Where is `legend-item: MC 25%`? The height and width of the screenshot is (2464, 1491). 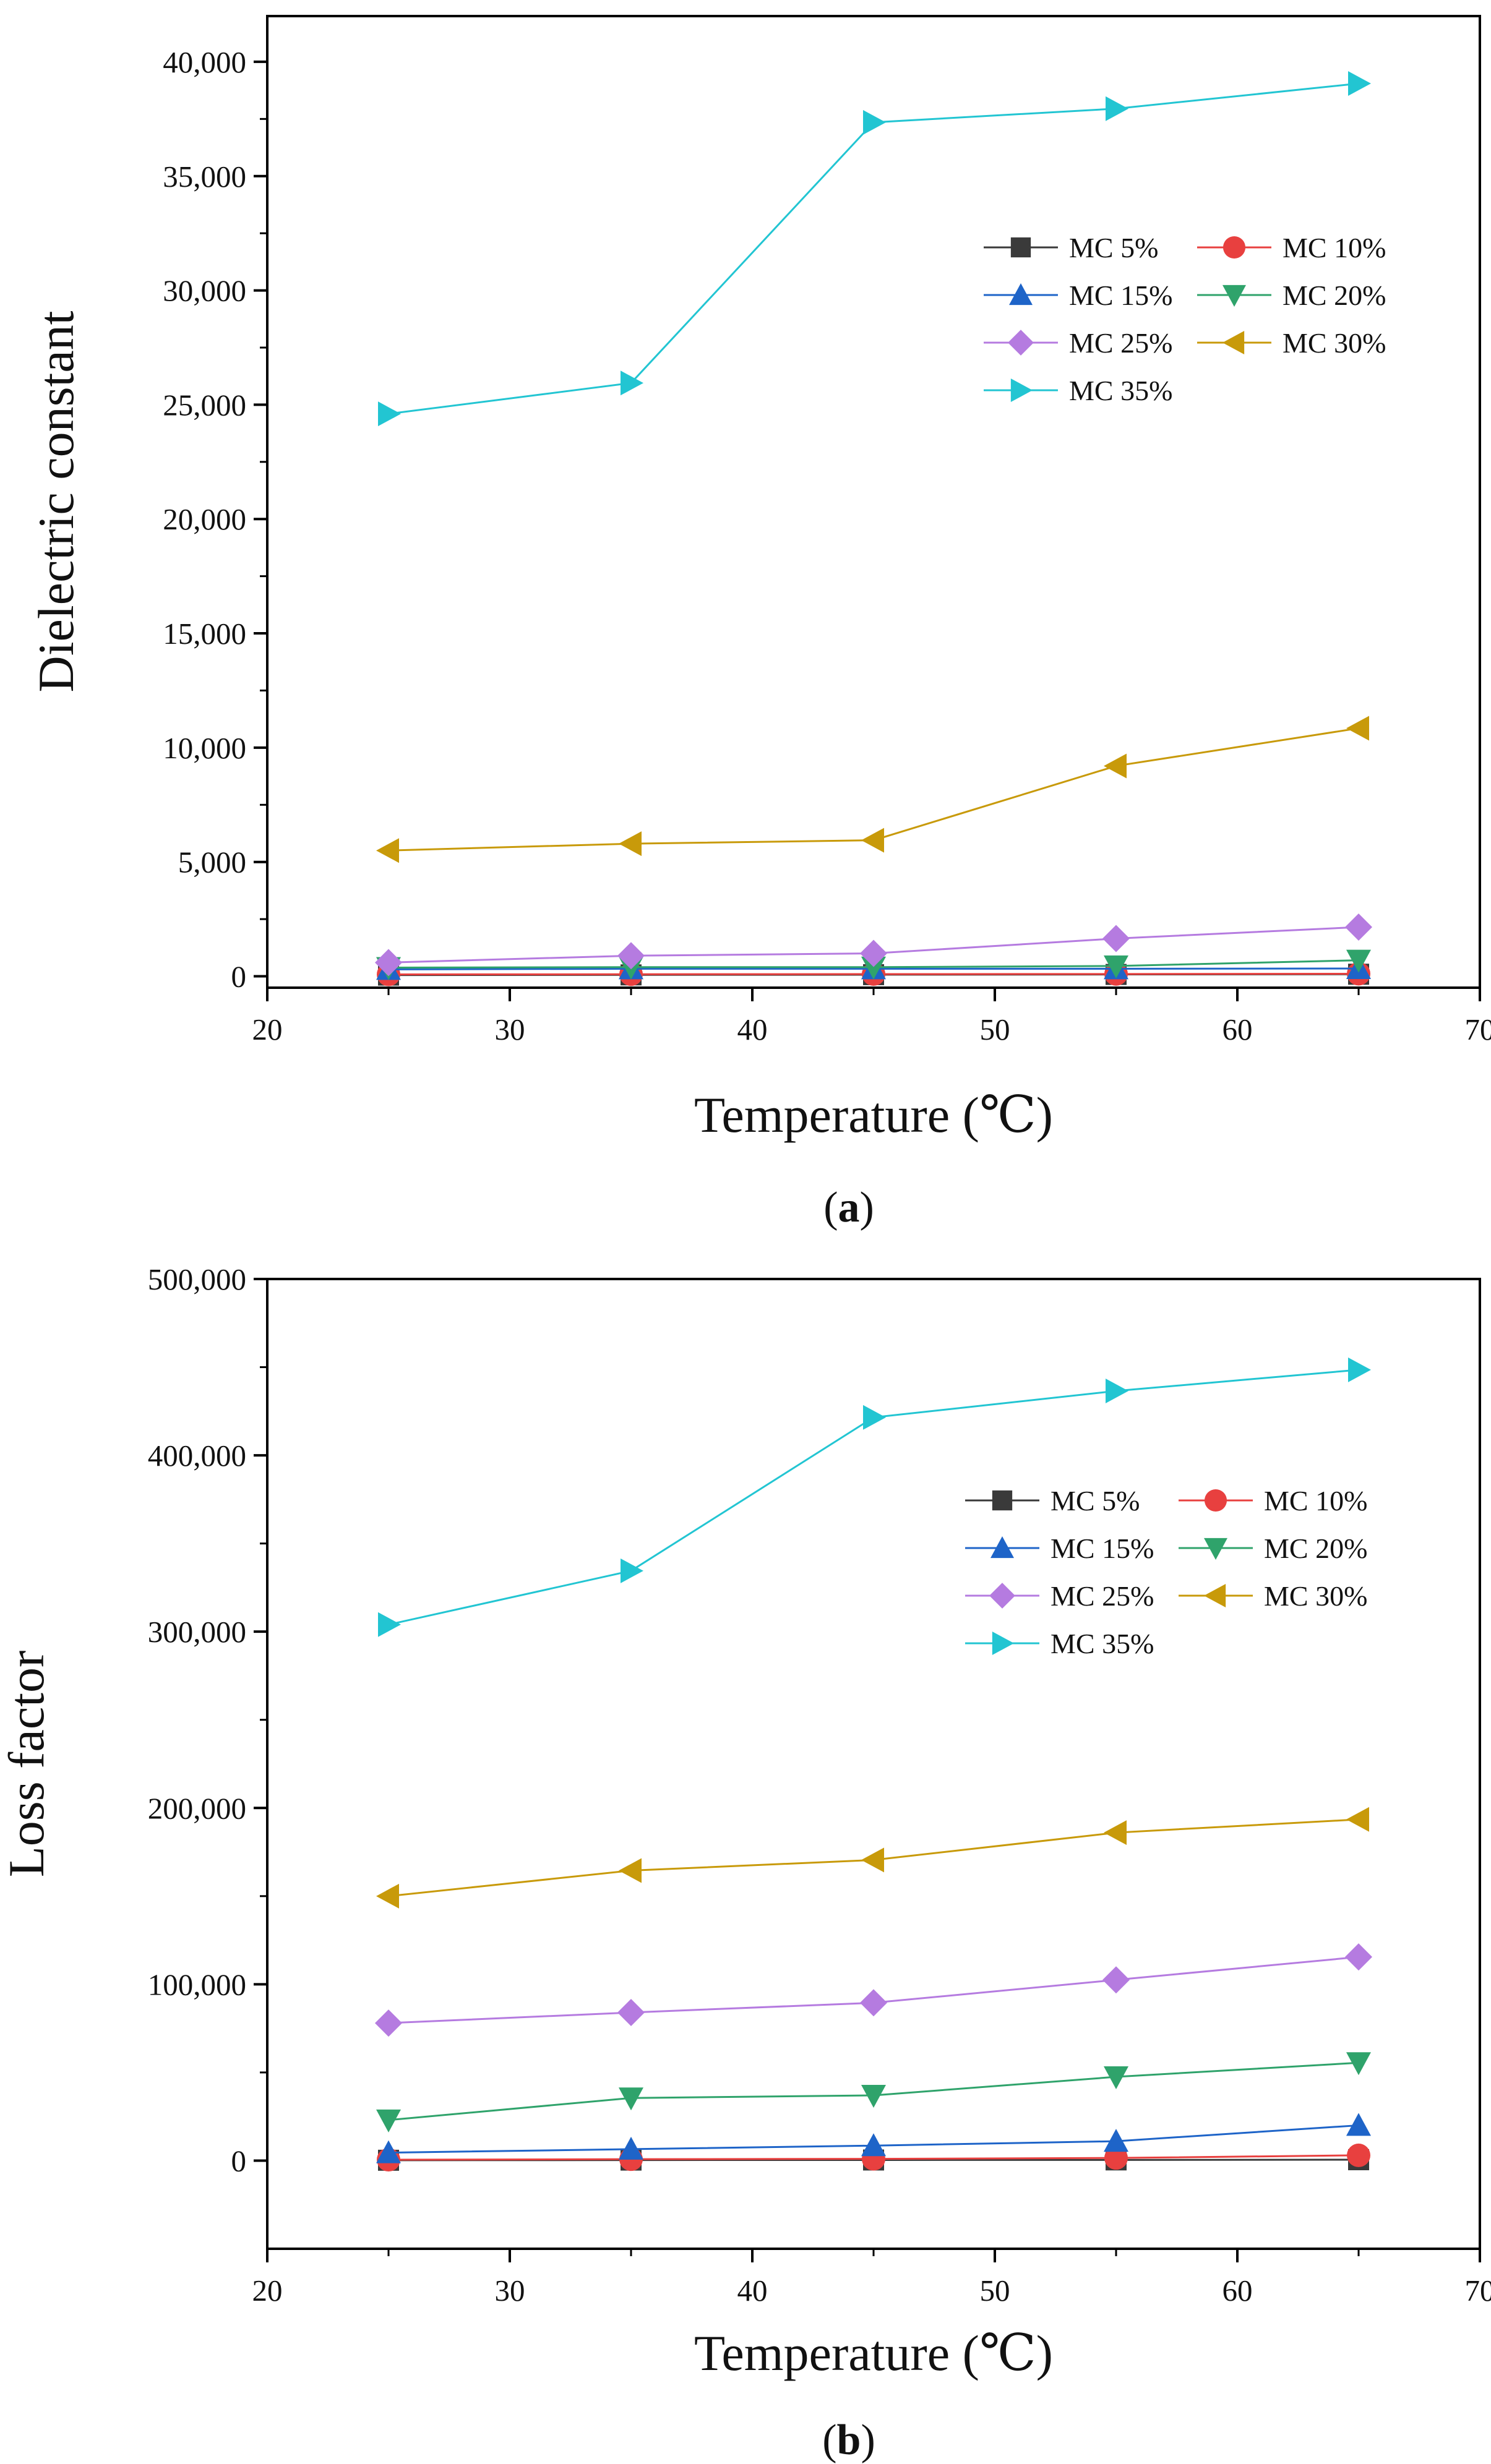
legend-item: MC 25% is located at coordinates (1078, 343).